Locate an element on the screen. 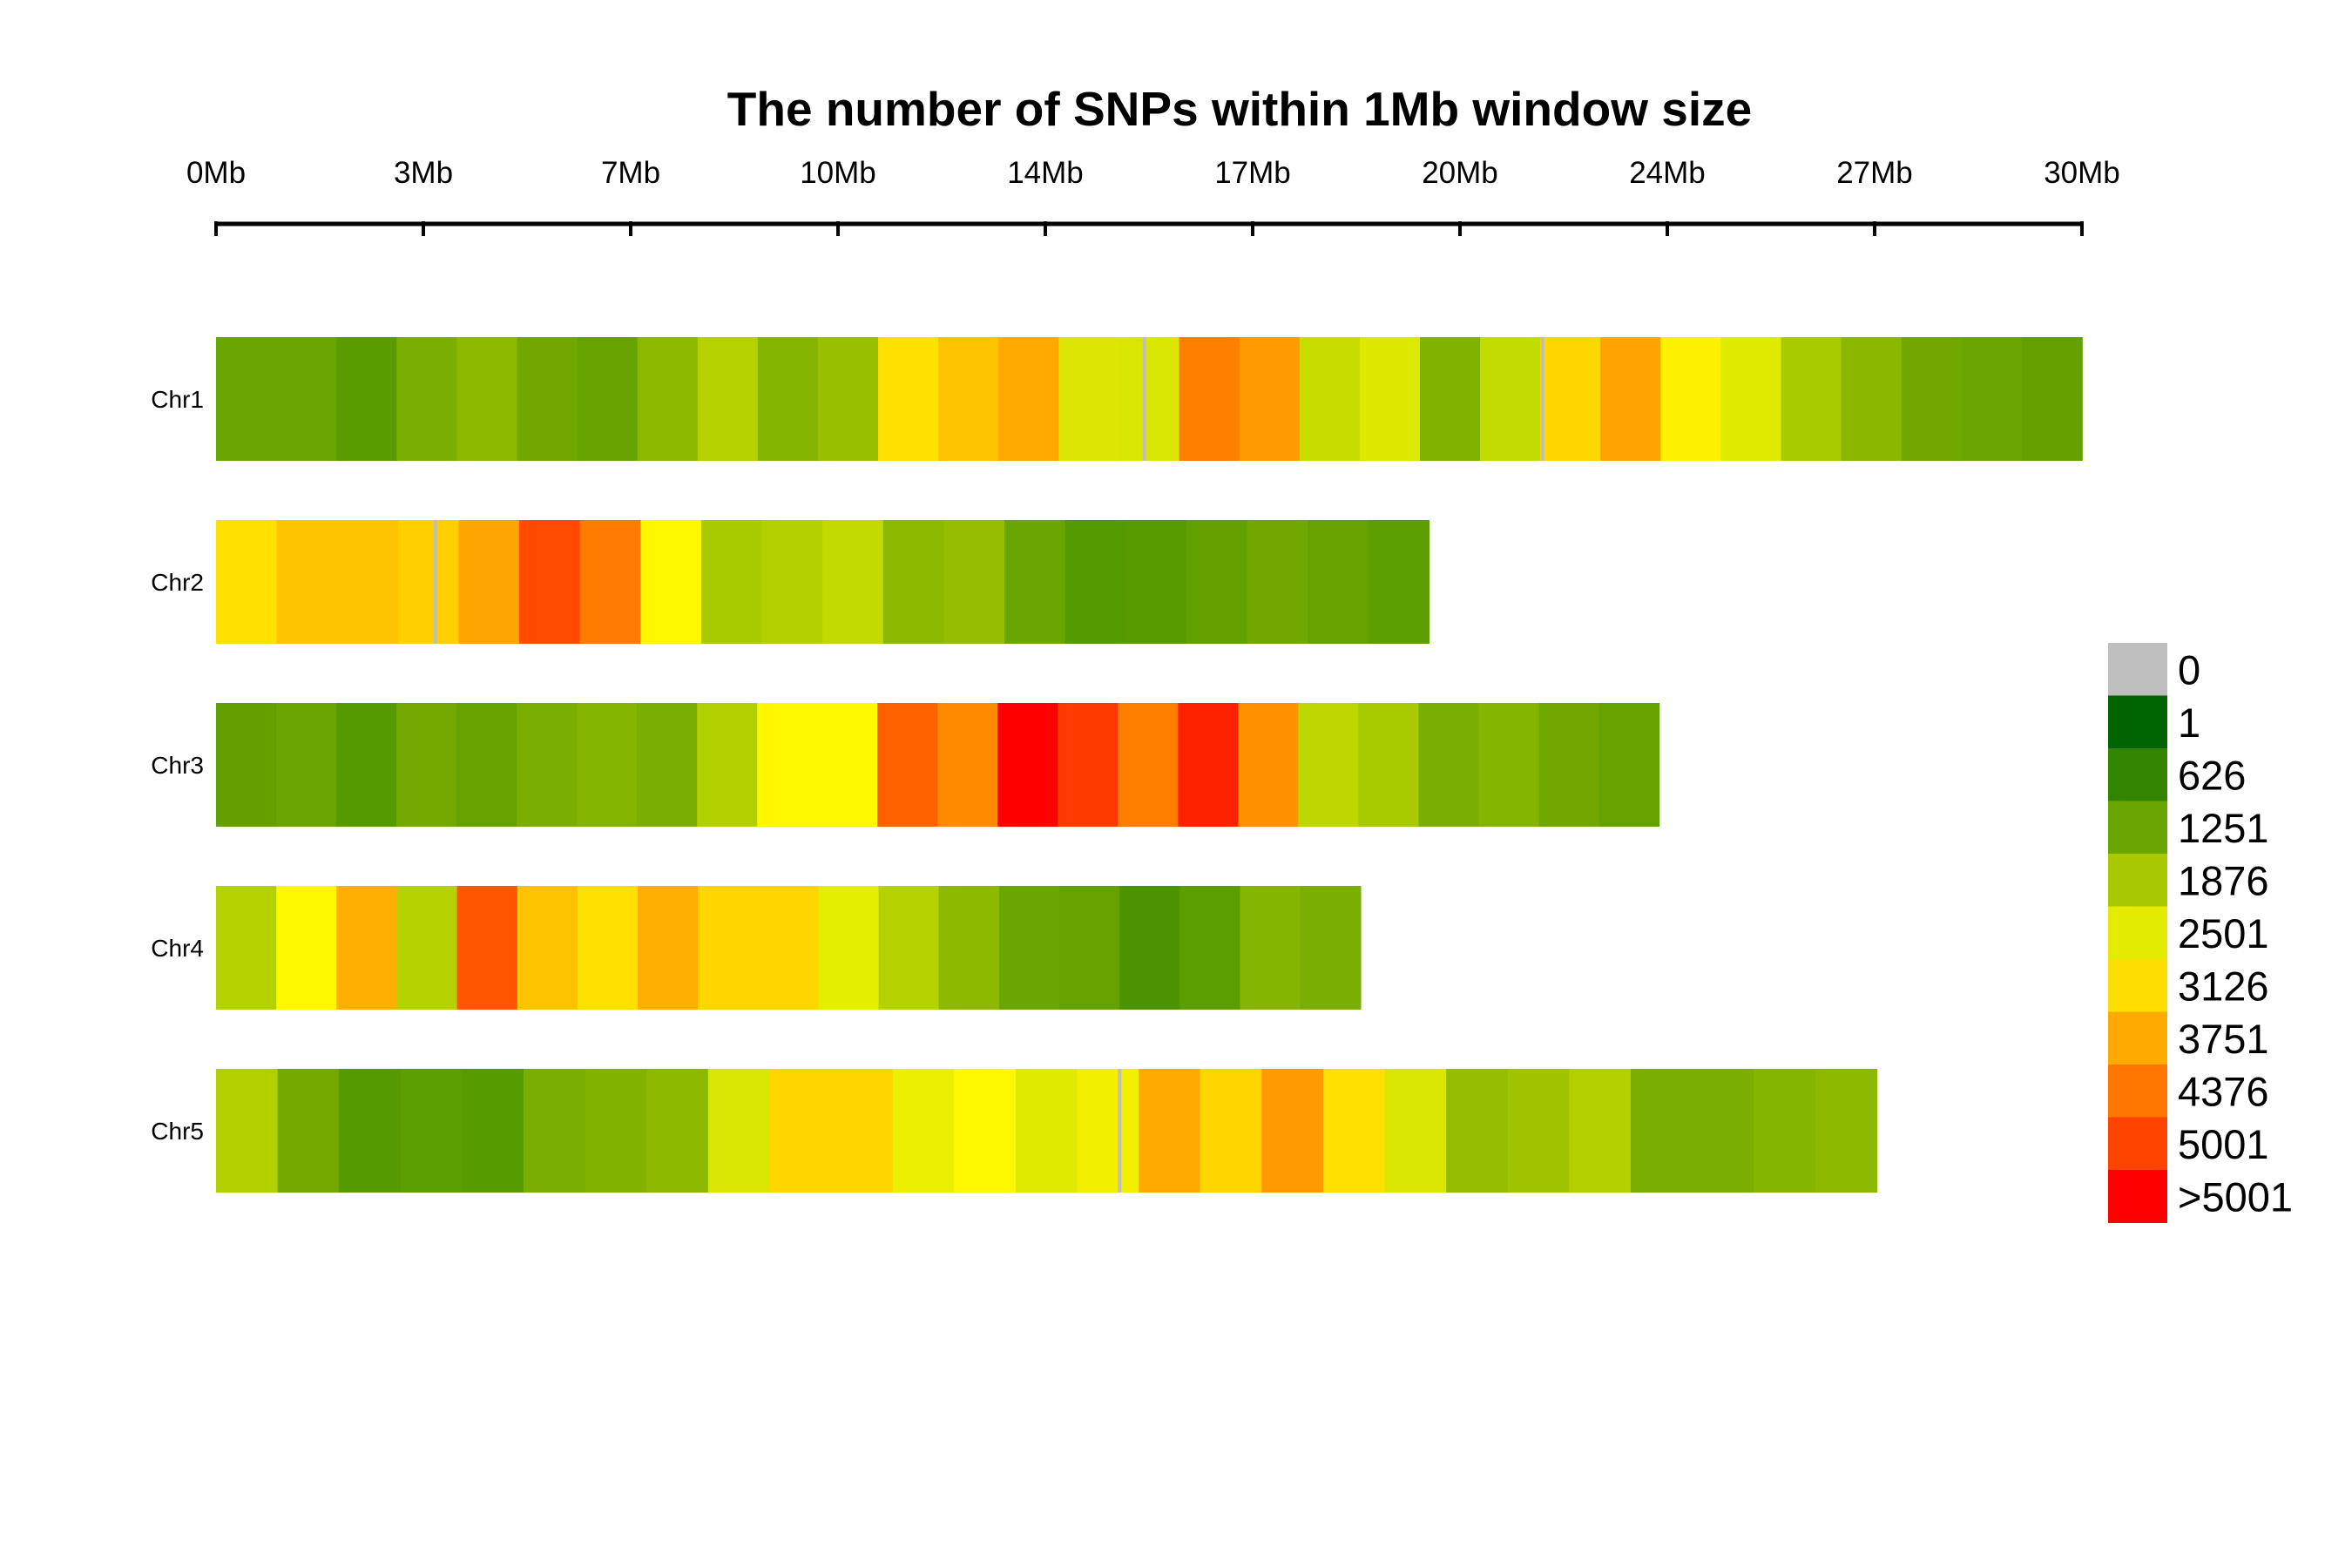  legend-label: 0 is located at coordinates (2189, 669).